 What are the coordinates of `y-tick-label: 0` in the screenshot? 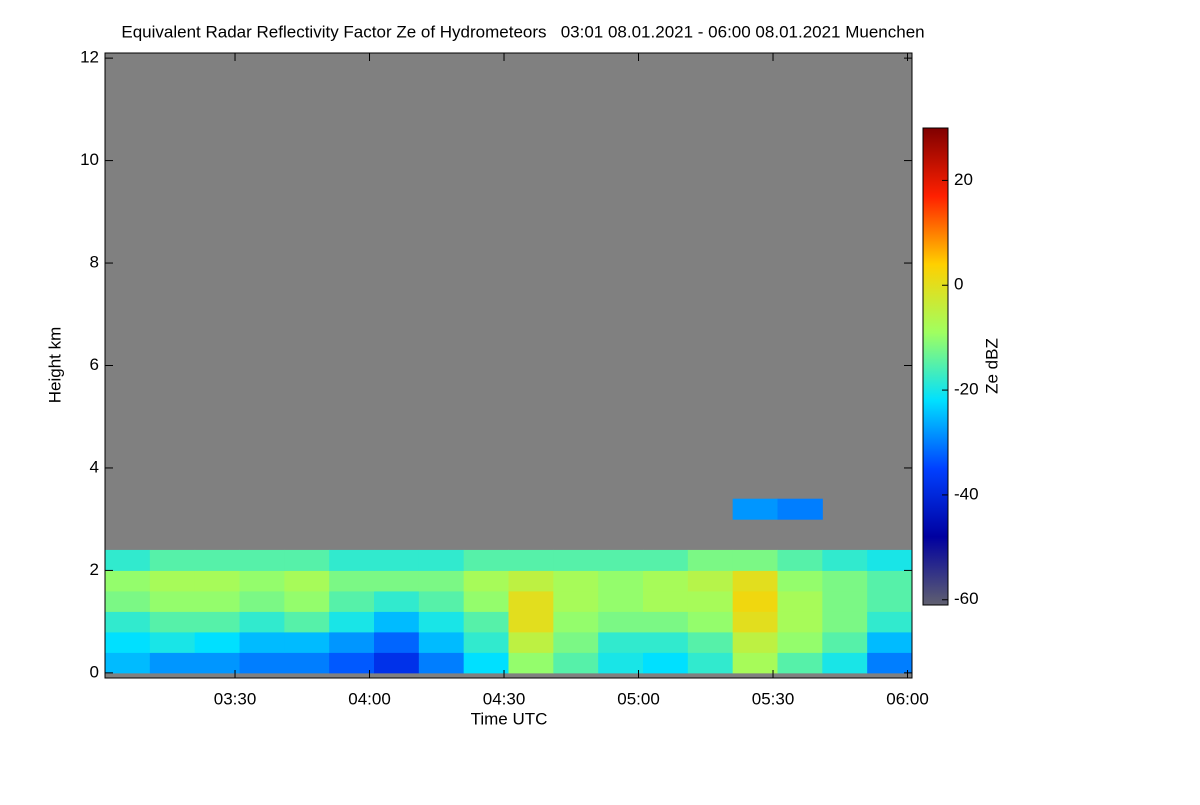 It's located at (94, 671).